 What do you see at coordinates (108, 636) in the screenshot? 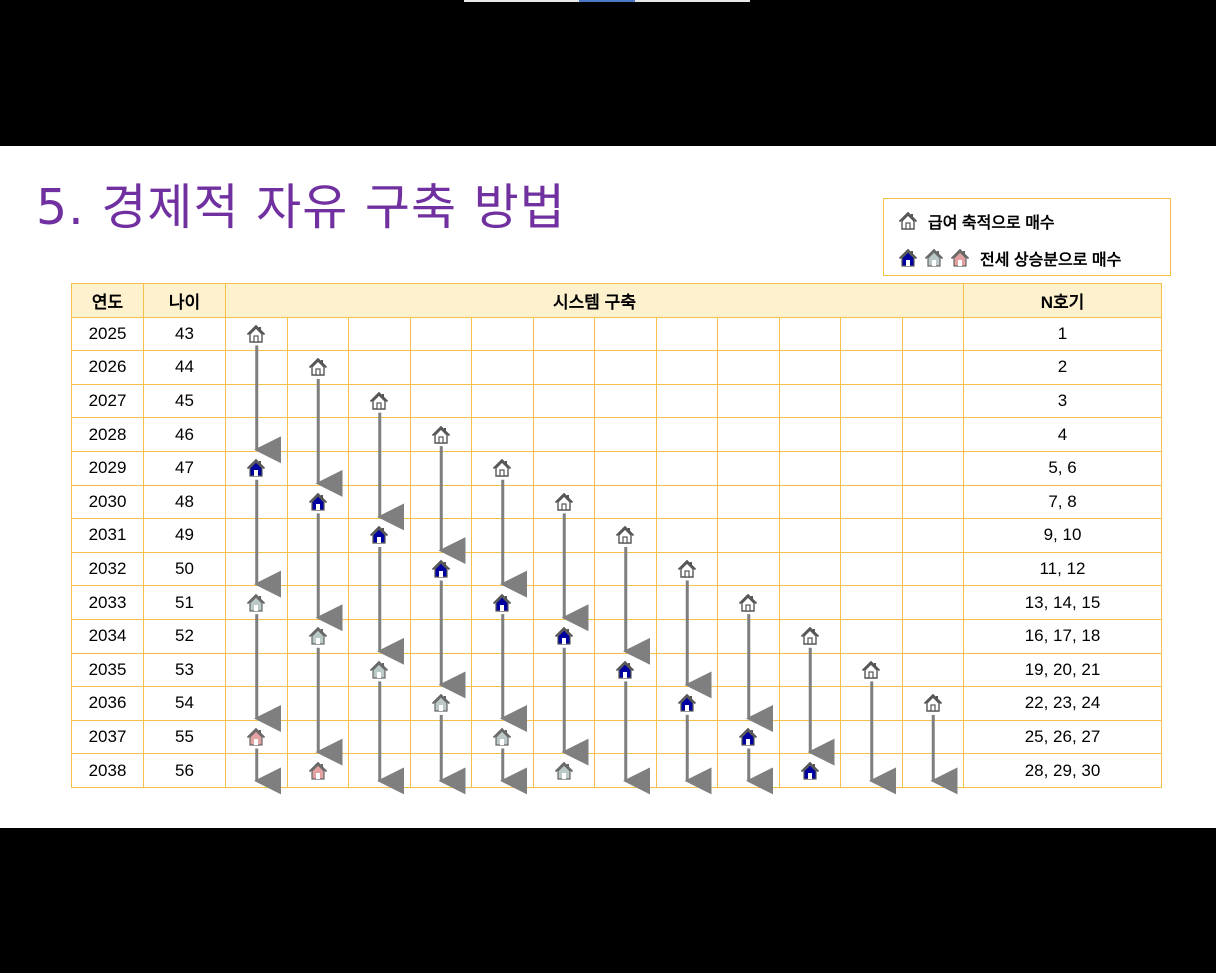
I see `year-cell: 2034` at bounding box center [108, 636].